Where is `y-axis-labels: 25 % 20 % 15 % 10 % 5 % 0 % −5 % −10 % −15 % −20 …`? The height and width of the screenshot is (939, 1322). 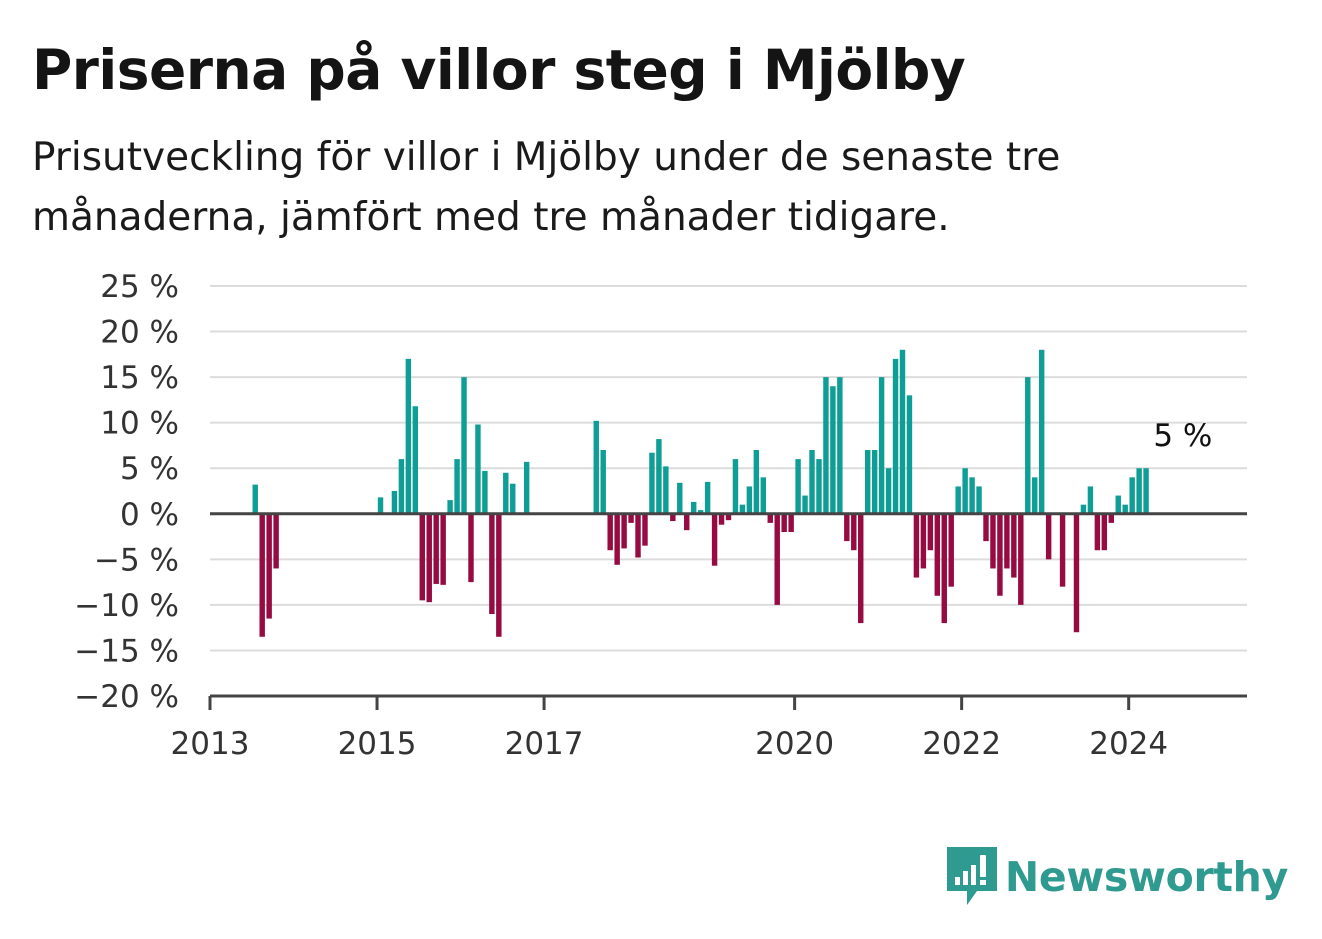 y-axis-labels: 25 % 20 % 15 % 10 % 5 % 0 % −5 % −10 % −15 % −20 … is located at coordinates (126, 492).